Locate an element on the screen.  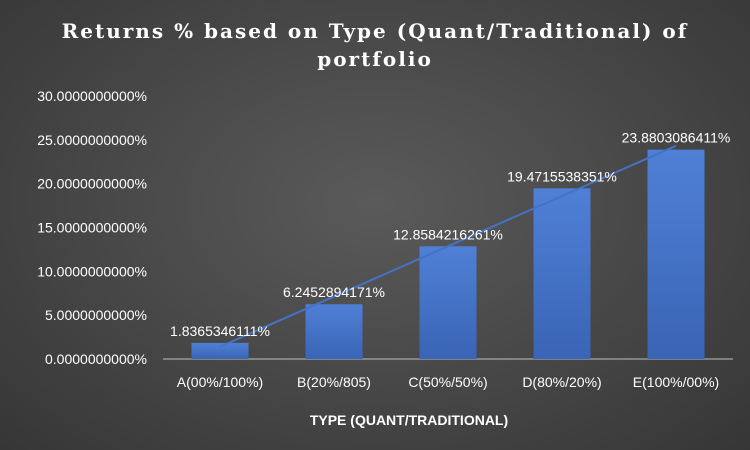
data-label: 6.2452894171% is located at coordinates (334, 292).